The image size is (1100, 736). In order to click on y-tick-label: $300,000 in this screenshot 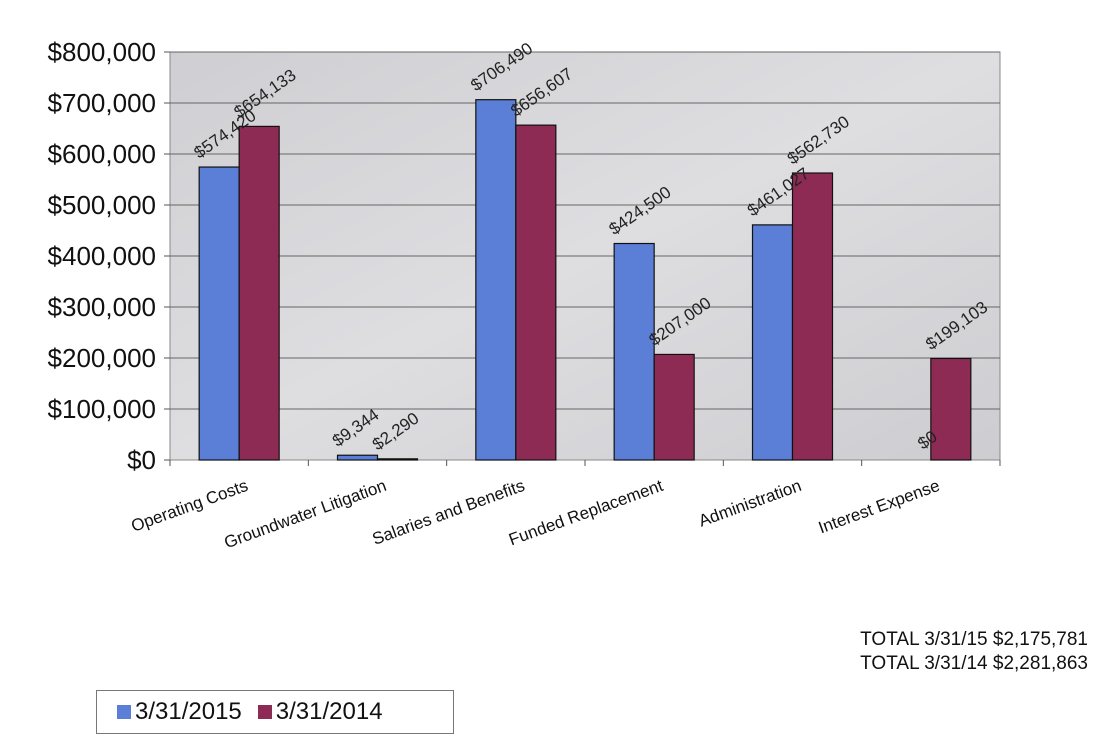, I will do `click(102, 307)`.